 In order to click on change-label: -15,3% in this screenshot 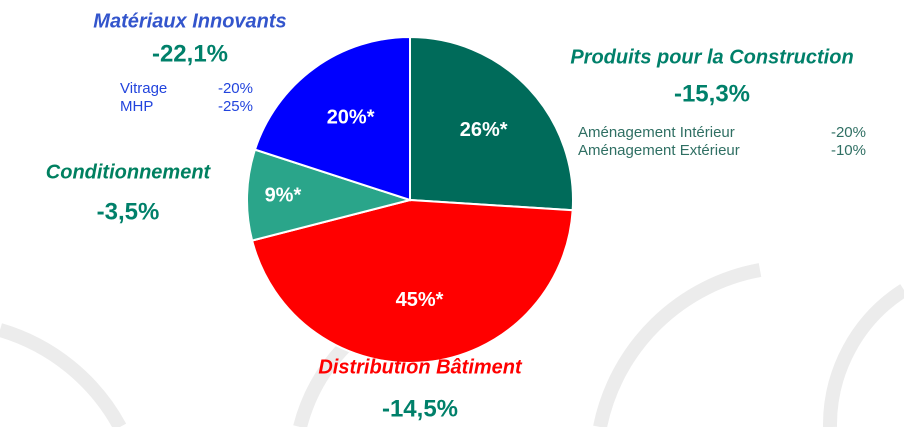, I will do `click(712, 93)`.